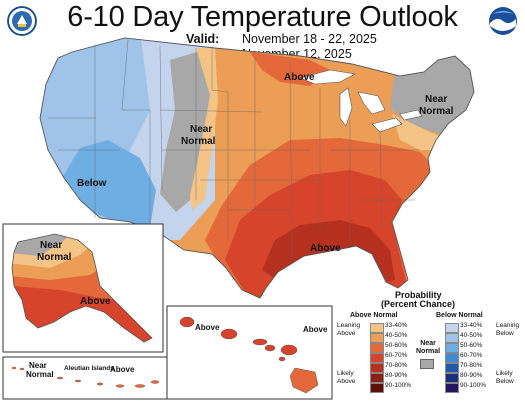 Image resolution: width=525 pixels, height=405 pixels. What do you see at coordinates (349, 329) in the screenshot?
I see `legend-leaning-above: Leaning Above` at bounding box center [349, 329].